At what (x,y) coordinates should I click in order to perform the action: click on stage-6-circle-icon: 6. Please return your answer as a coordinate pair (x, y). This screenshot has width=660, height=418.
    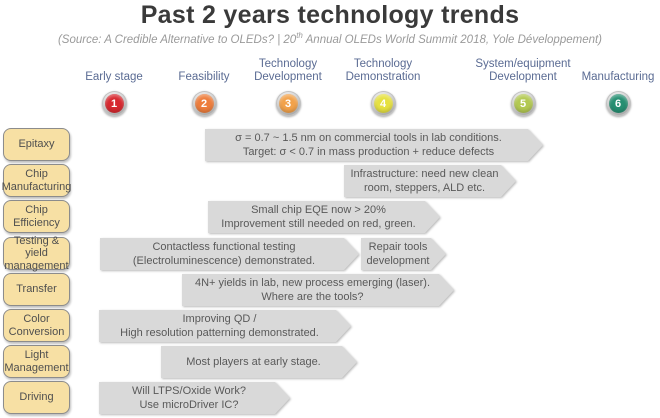
    Looking at the image, I should click on (618, 103).